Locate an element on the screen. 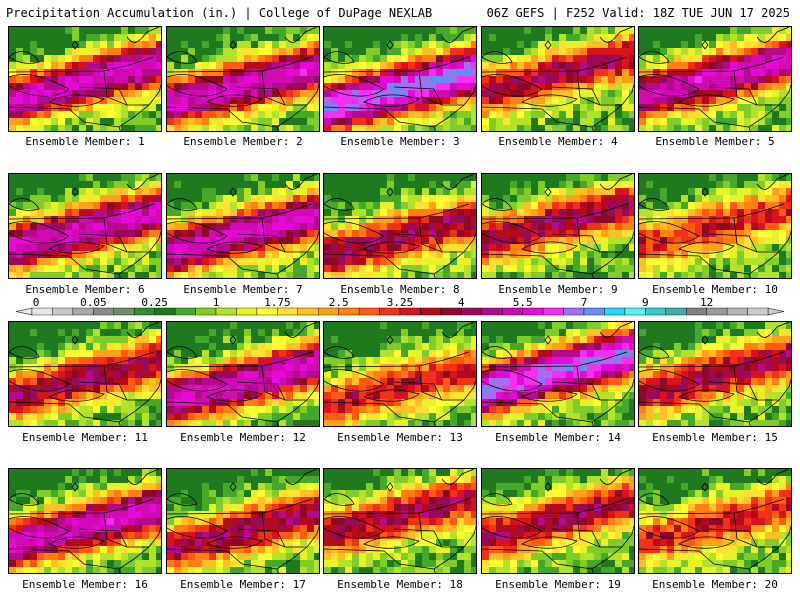 The image size is (800, 600). ensemble-member-label: Ensemble Member: 12 is located at coordinates (243, 437).